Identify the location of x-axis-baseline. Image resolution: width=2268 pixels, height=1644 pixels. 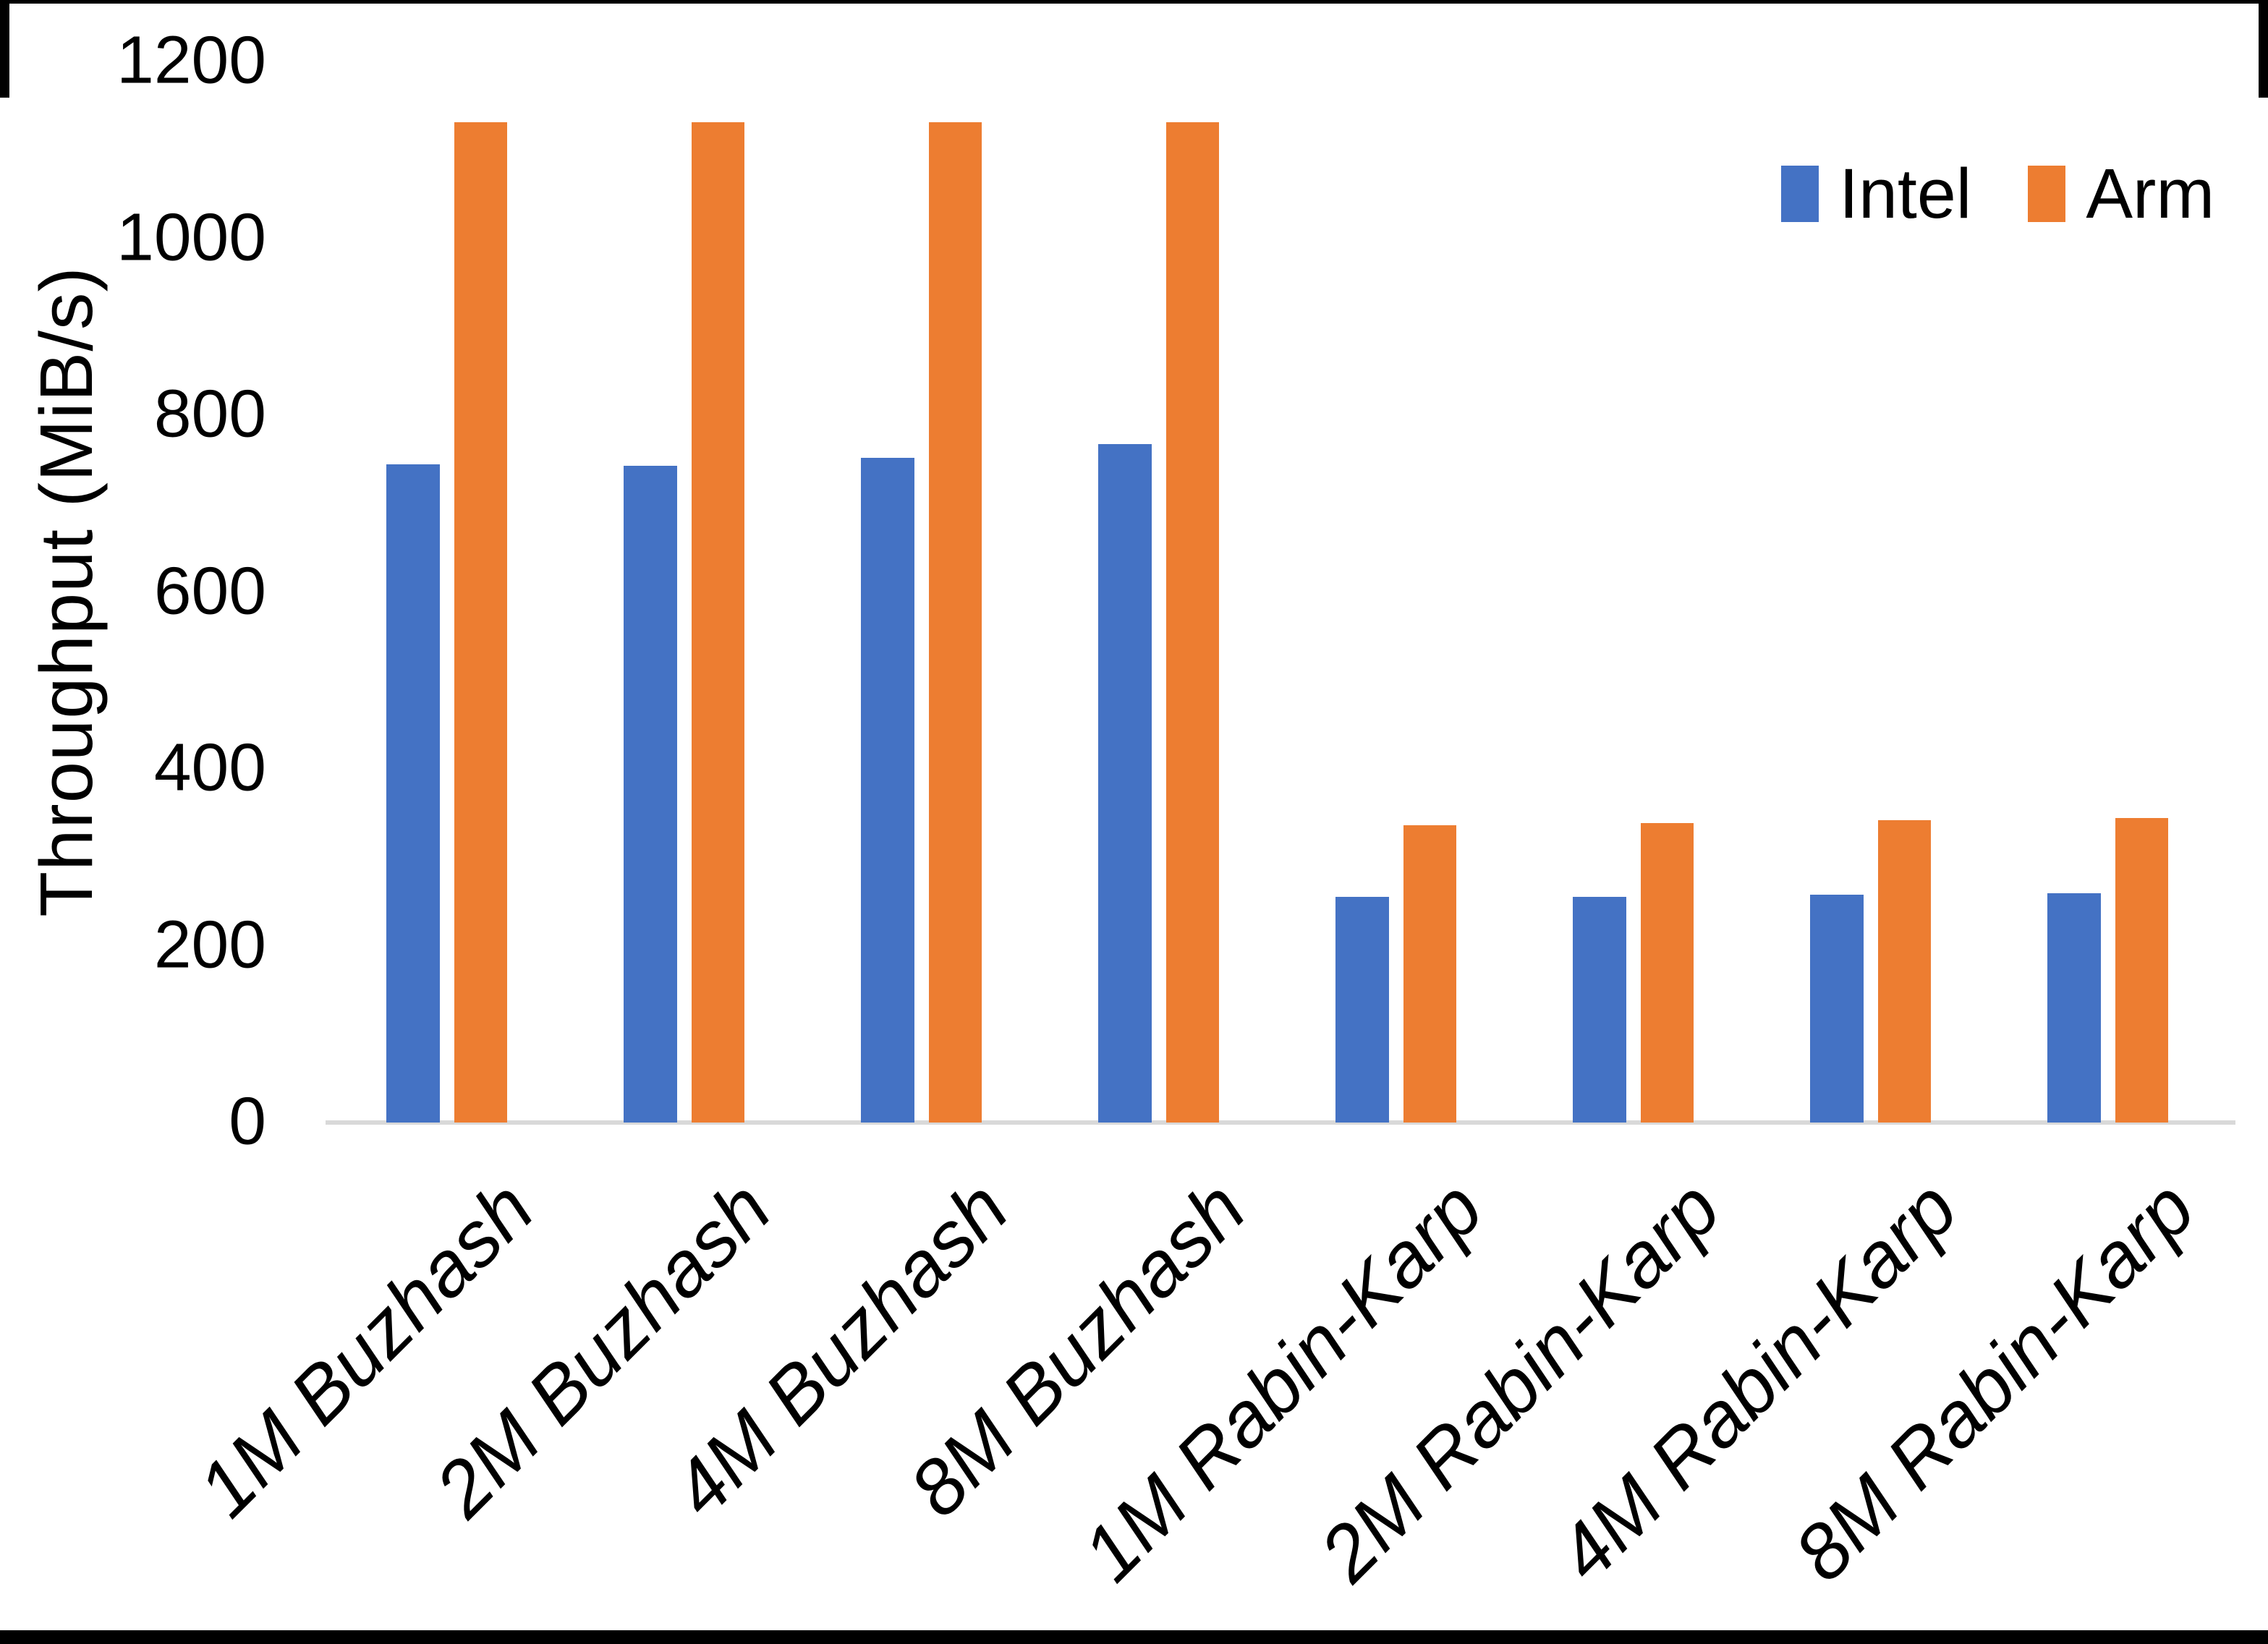
(1280, 1122).